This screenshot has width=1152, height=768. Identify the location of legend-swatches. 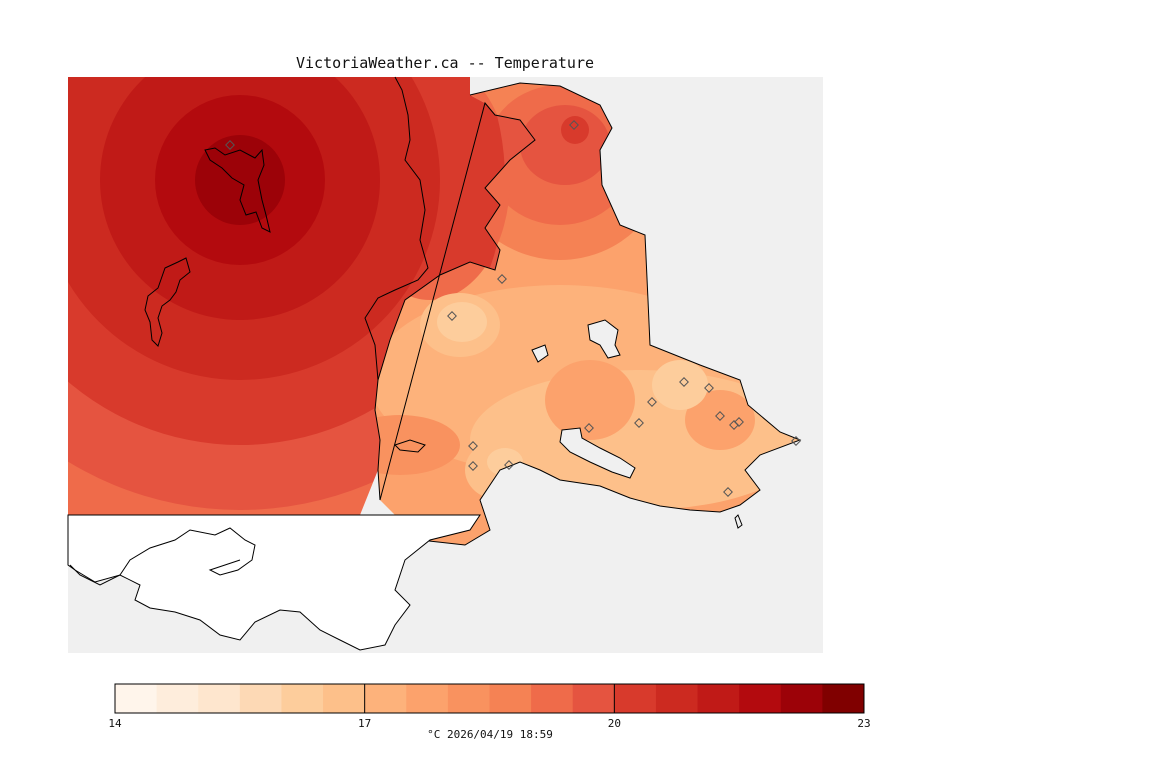
(490, 698).